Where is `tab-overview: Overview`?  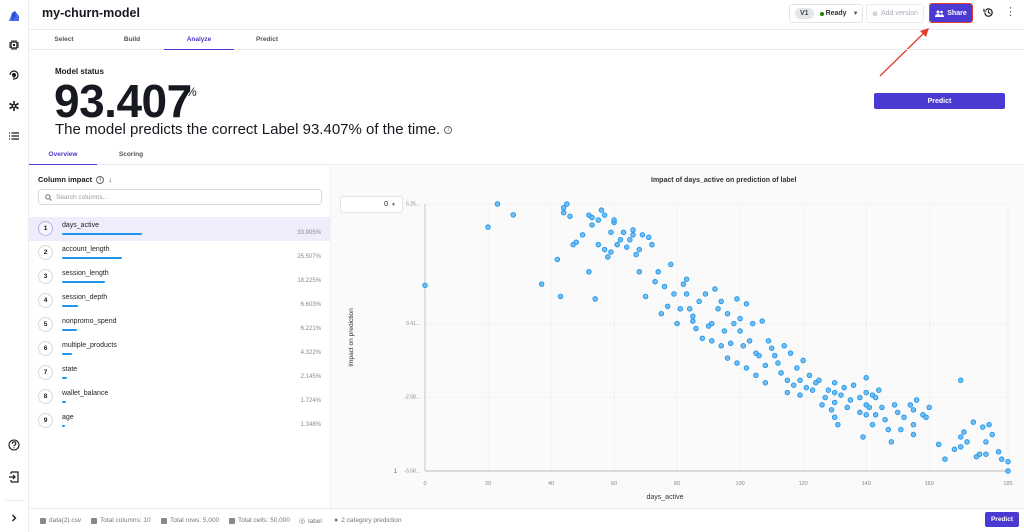 tab-overview: Overview is located at coordinates (63, 155).